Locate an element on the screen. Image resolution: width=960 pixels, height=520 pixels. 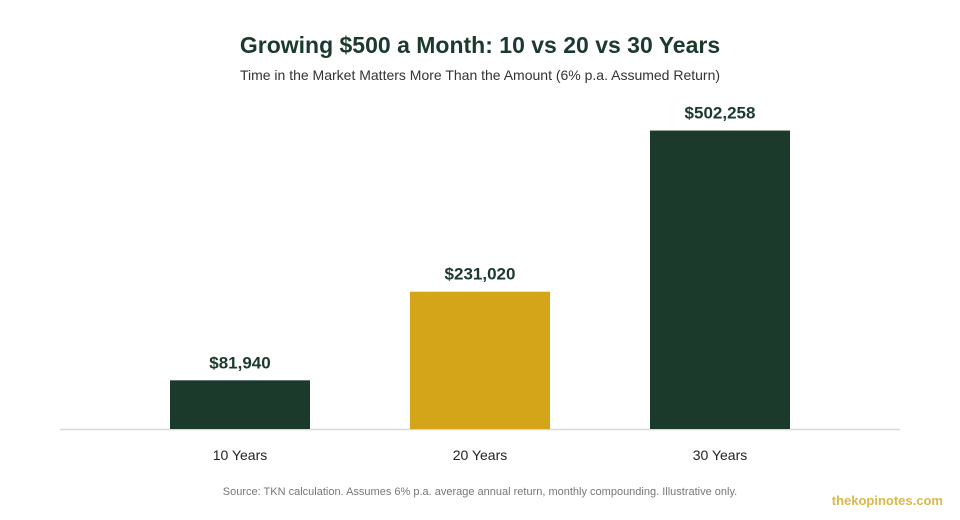
bar-value-label: $81,940 is located at coordinates (239, 362).